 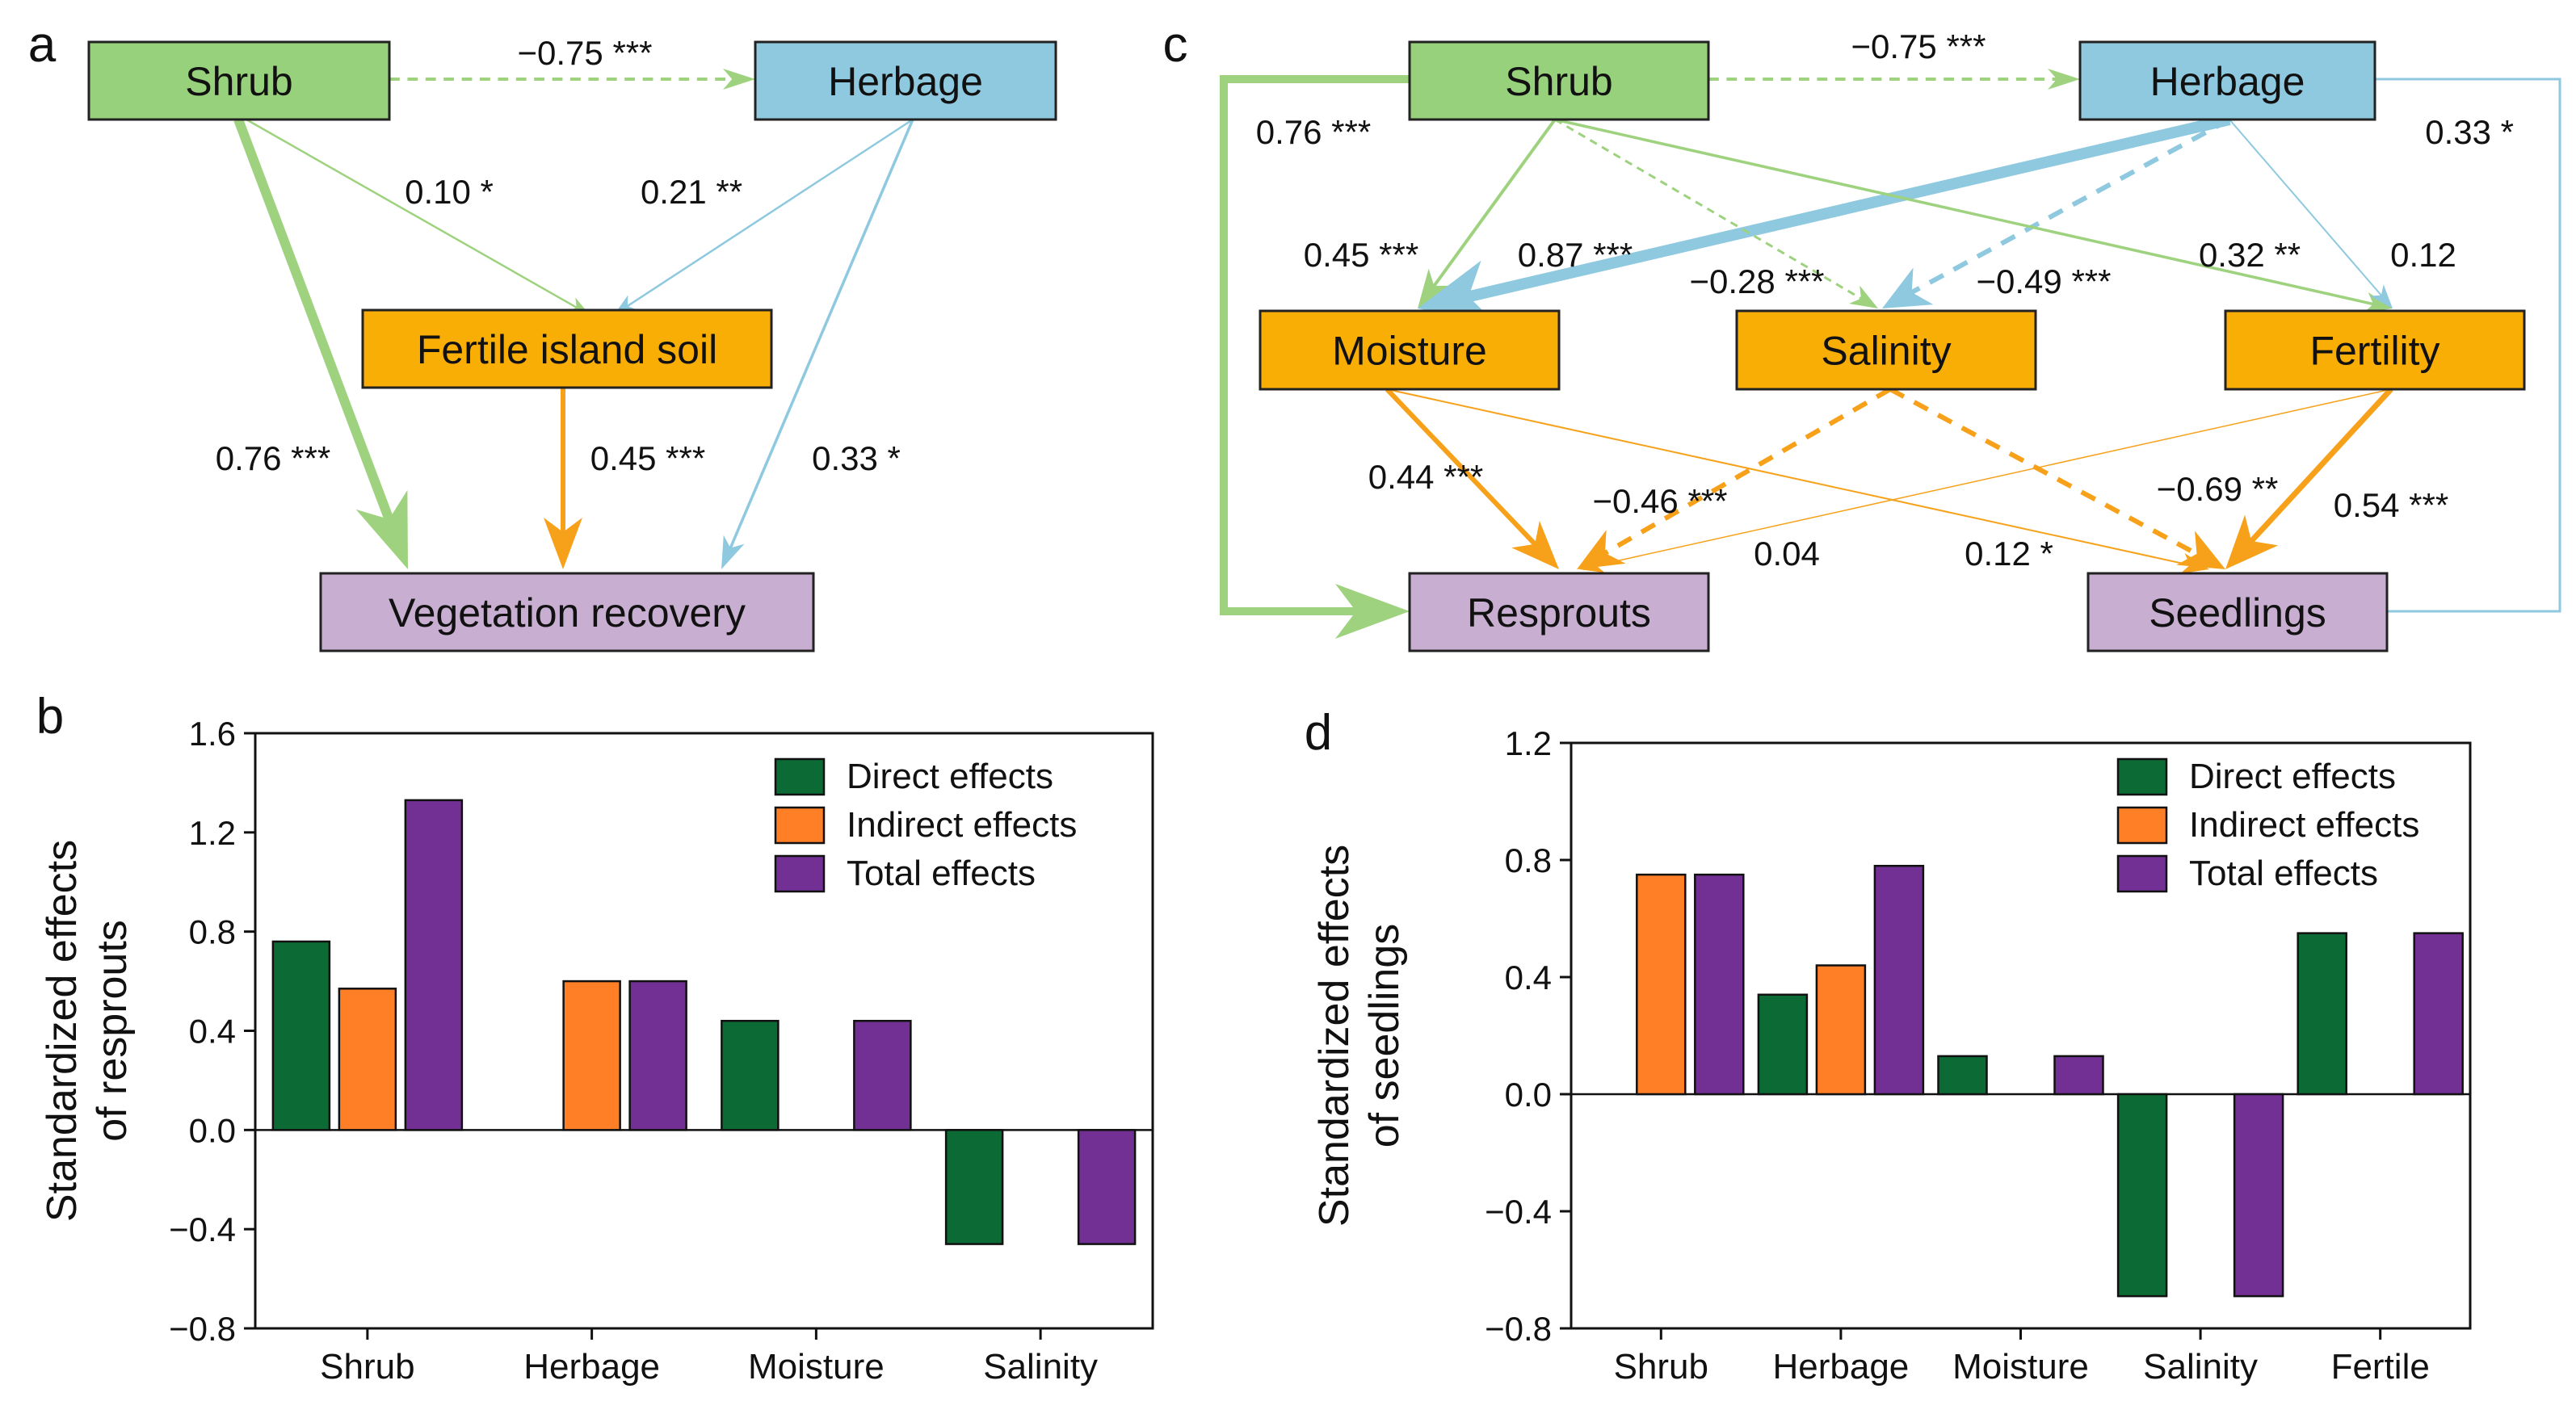 What do you see at coordinates (1710, 210) in the screenshot?
I see `edge-shrub-salinity` at bounding box center [1710, 210].